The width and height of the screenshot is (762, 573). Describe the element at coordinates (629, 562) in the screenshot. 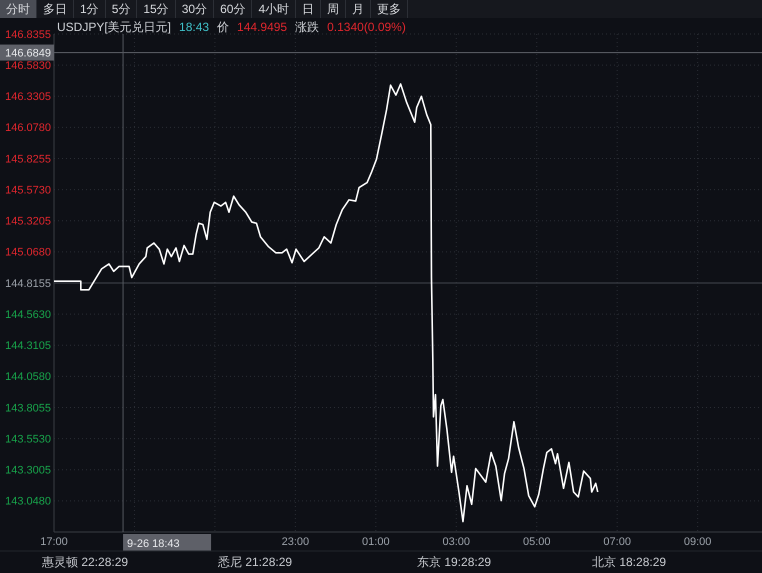

I see `text: 北京 18:28:29` at that location.